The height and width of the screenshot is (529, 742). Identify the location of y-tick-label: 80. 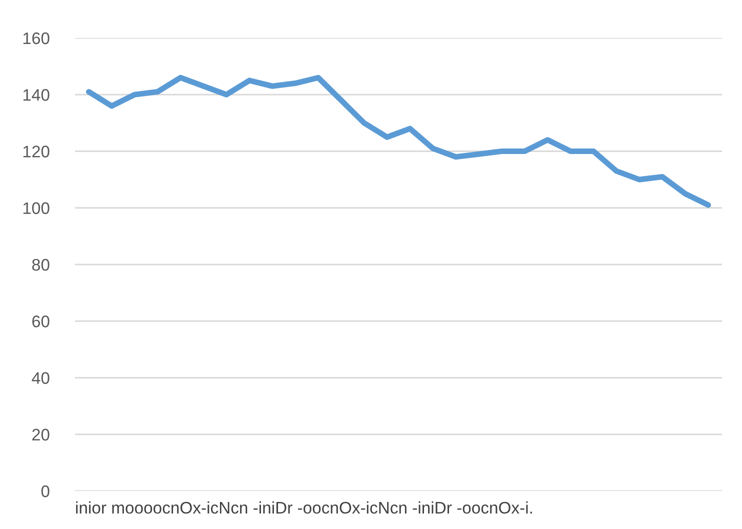
(41, 264).